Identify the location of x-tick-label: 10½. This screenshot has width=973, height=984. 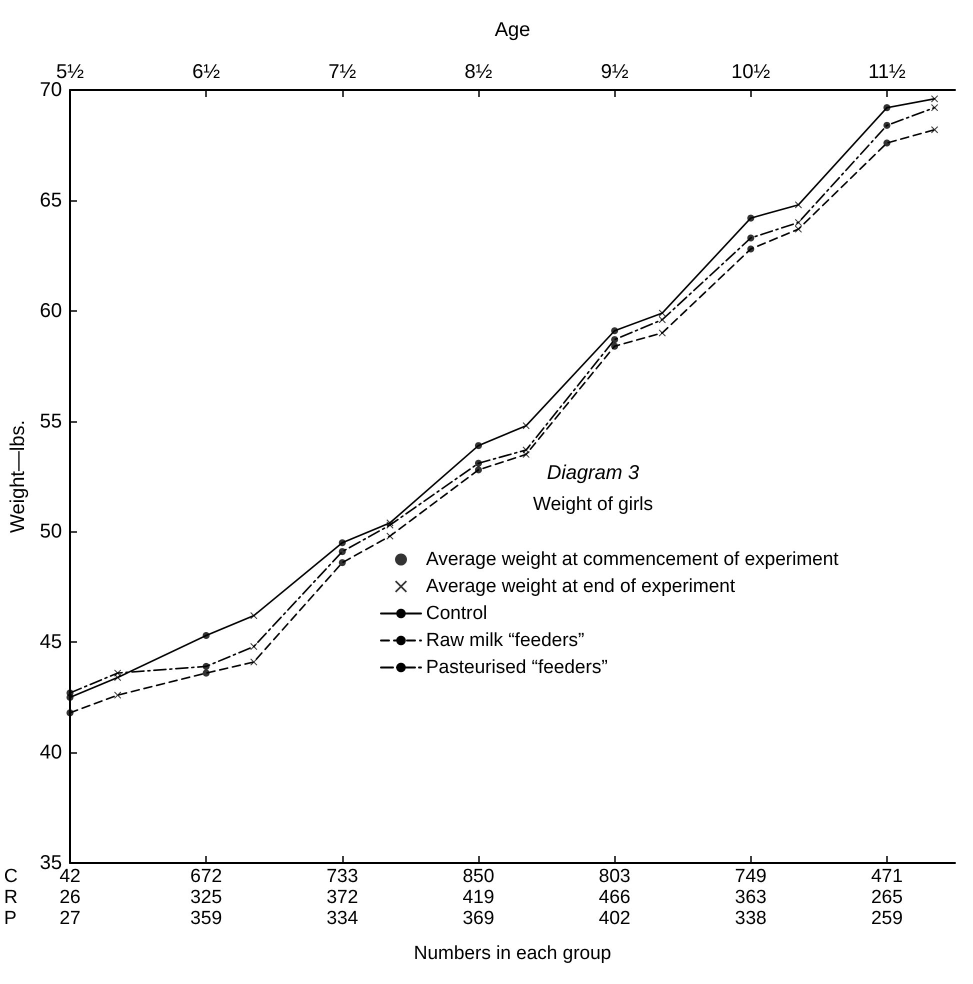
(751, 72).